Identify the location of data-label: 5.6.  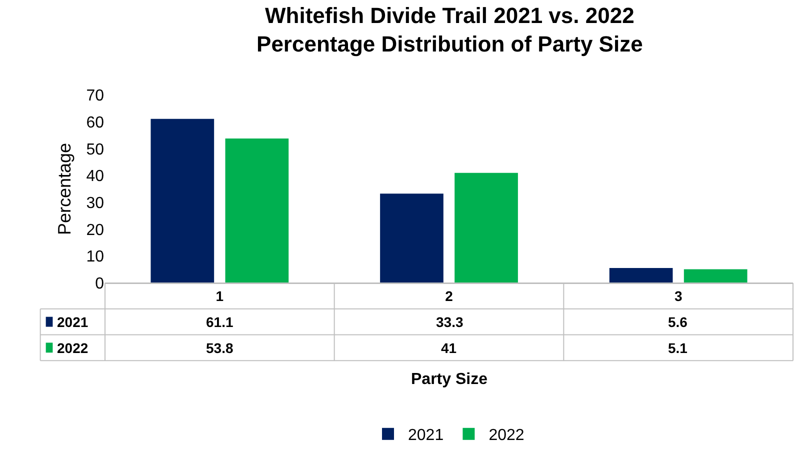
(678, 322).